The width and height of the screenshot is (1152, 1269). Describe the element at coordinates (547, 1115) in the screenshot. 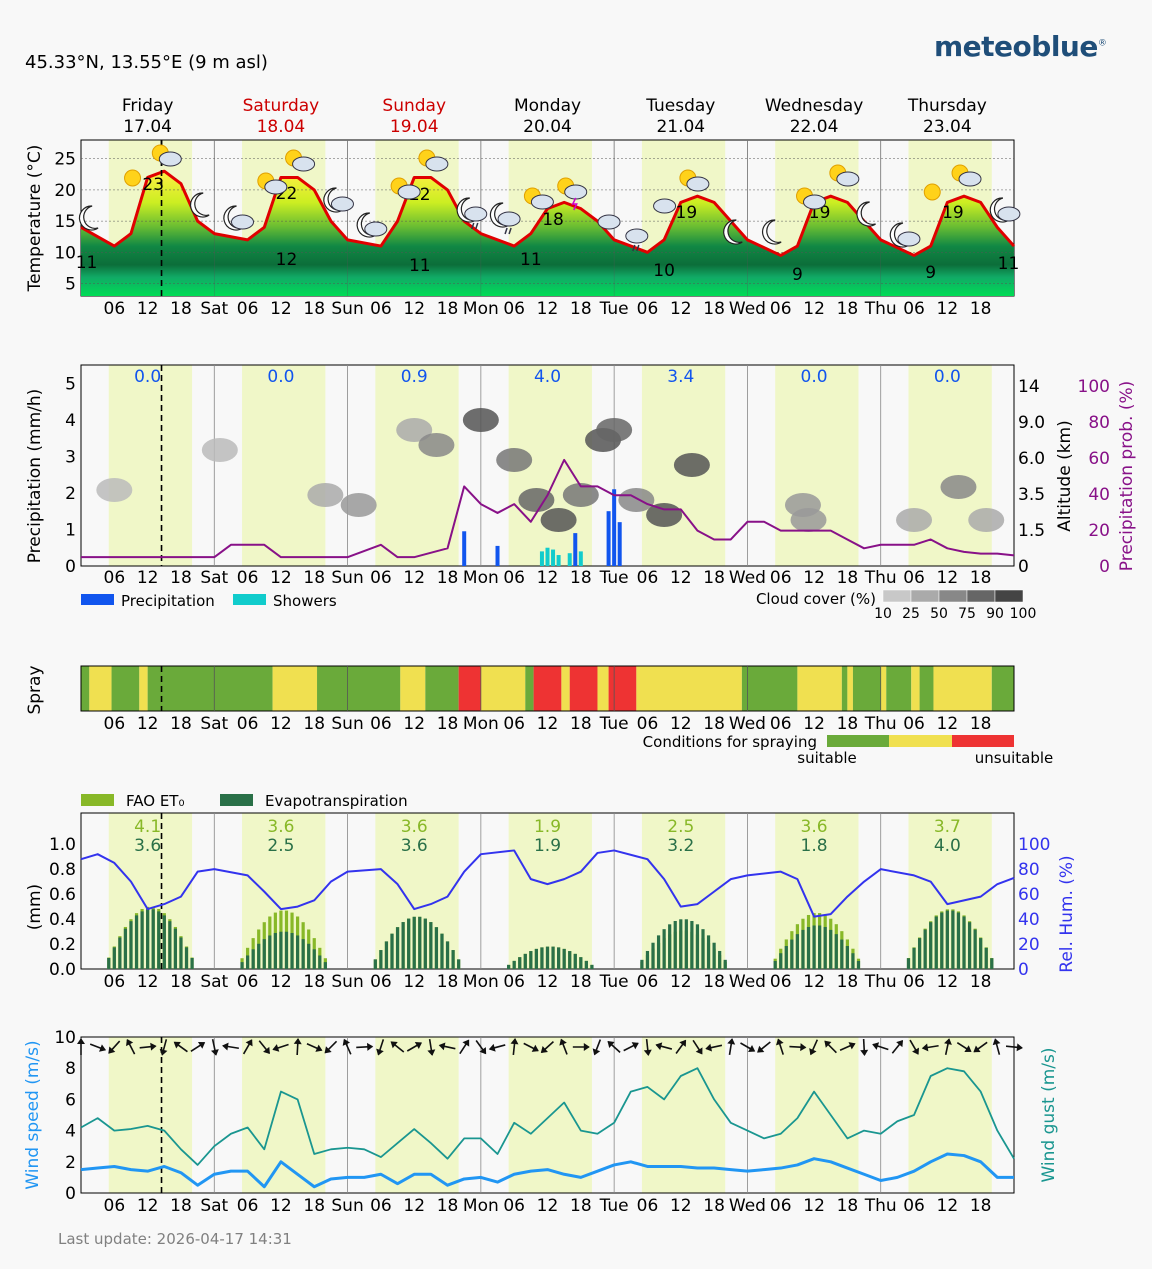

I see `wind-panel-frame` at that location.